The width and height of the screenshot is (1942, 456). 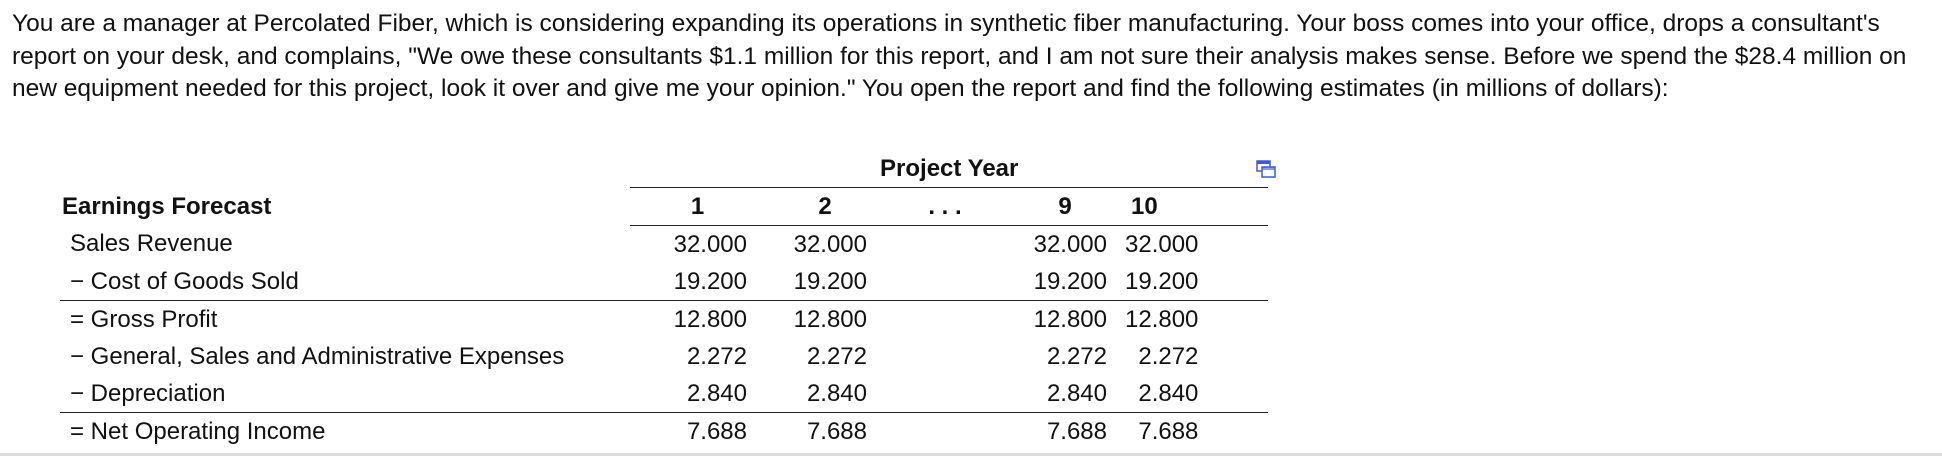 I want to click on copy-table-icon, so click(x=1266, y=169).